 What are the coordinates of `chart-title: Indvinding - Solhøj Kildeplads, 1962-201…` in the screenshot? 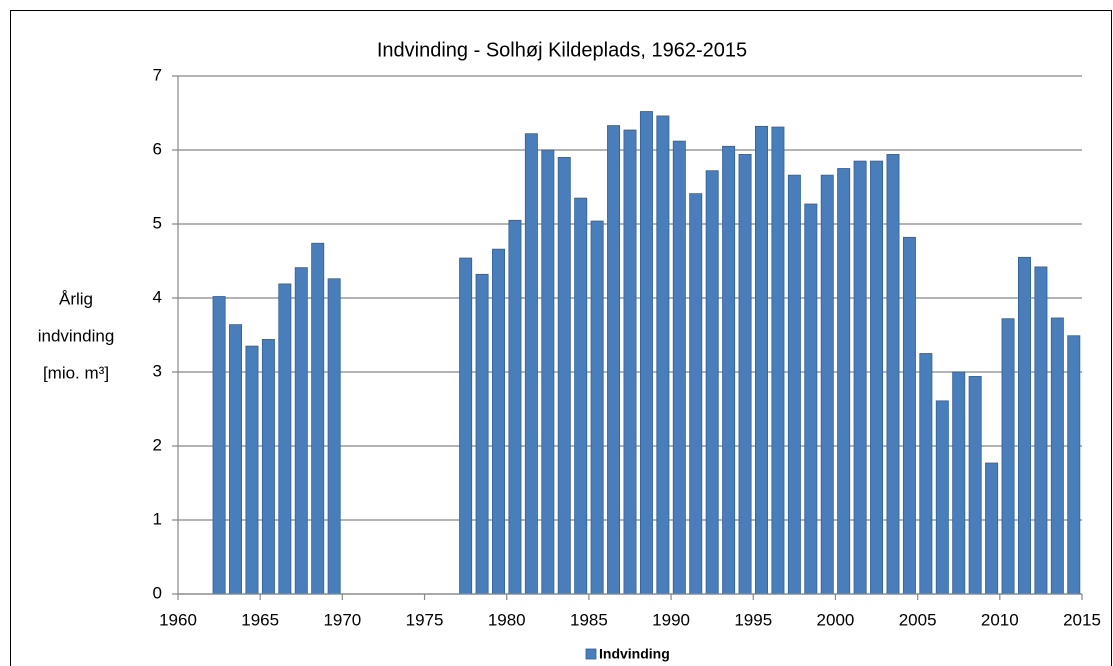 It's located at (562, 50).